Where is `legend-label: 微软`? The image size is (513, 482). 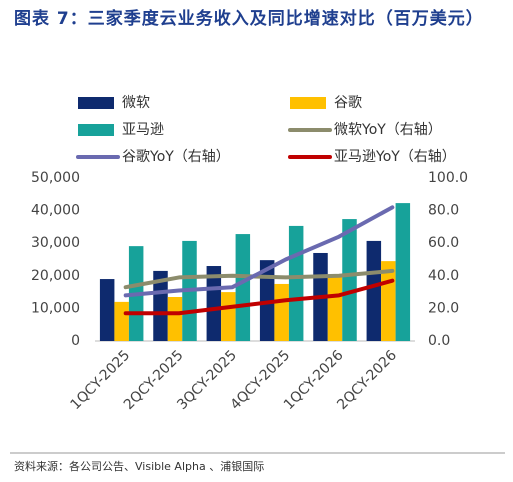 legend-label: 微软 is located at coordinates (136, 103).